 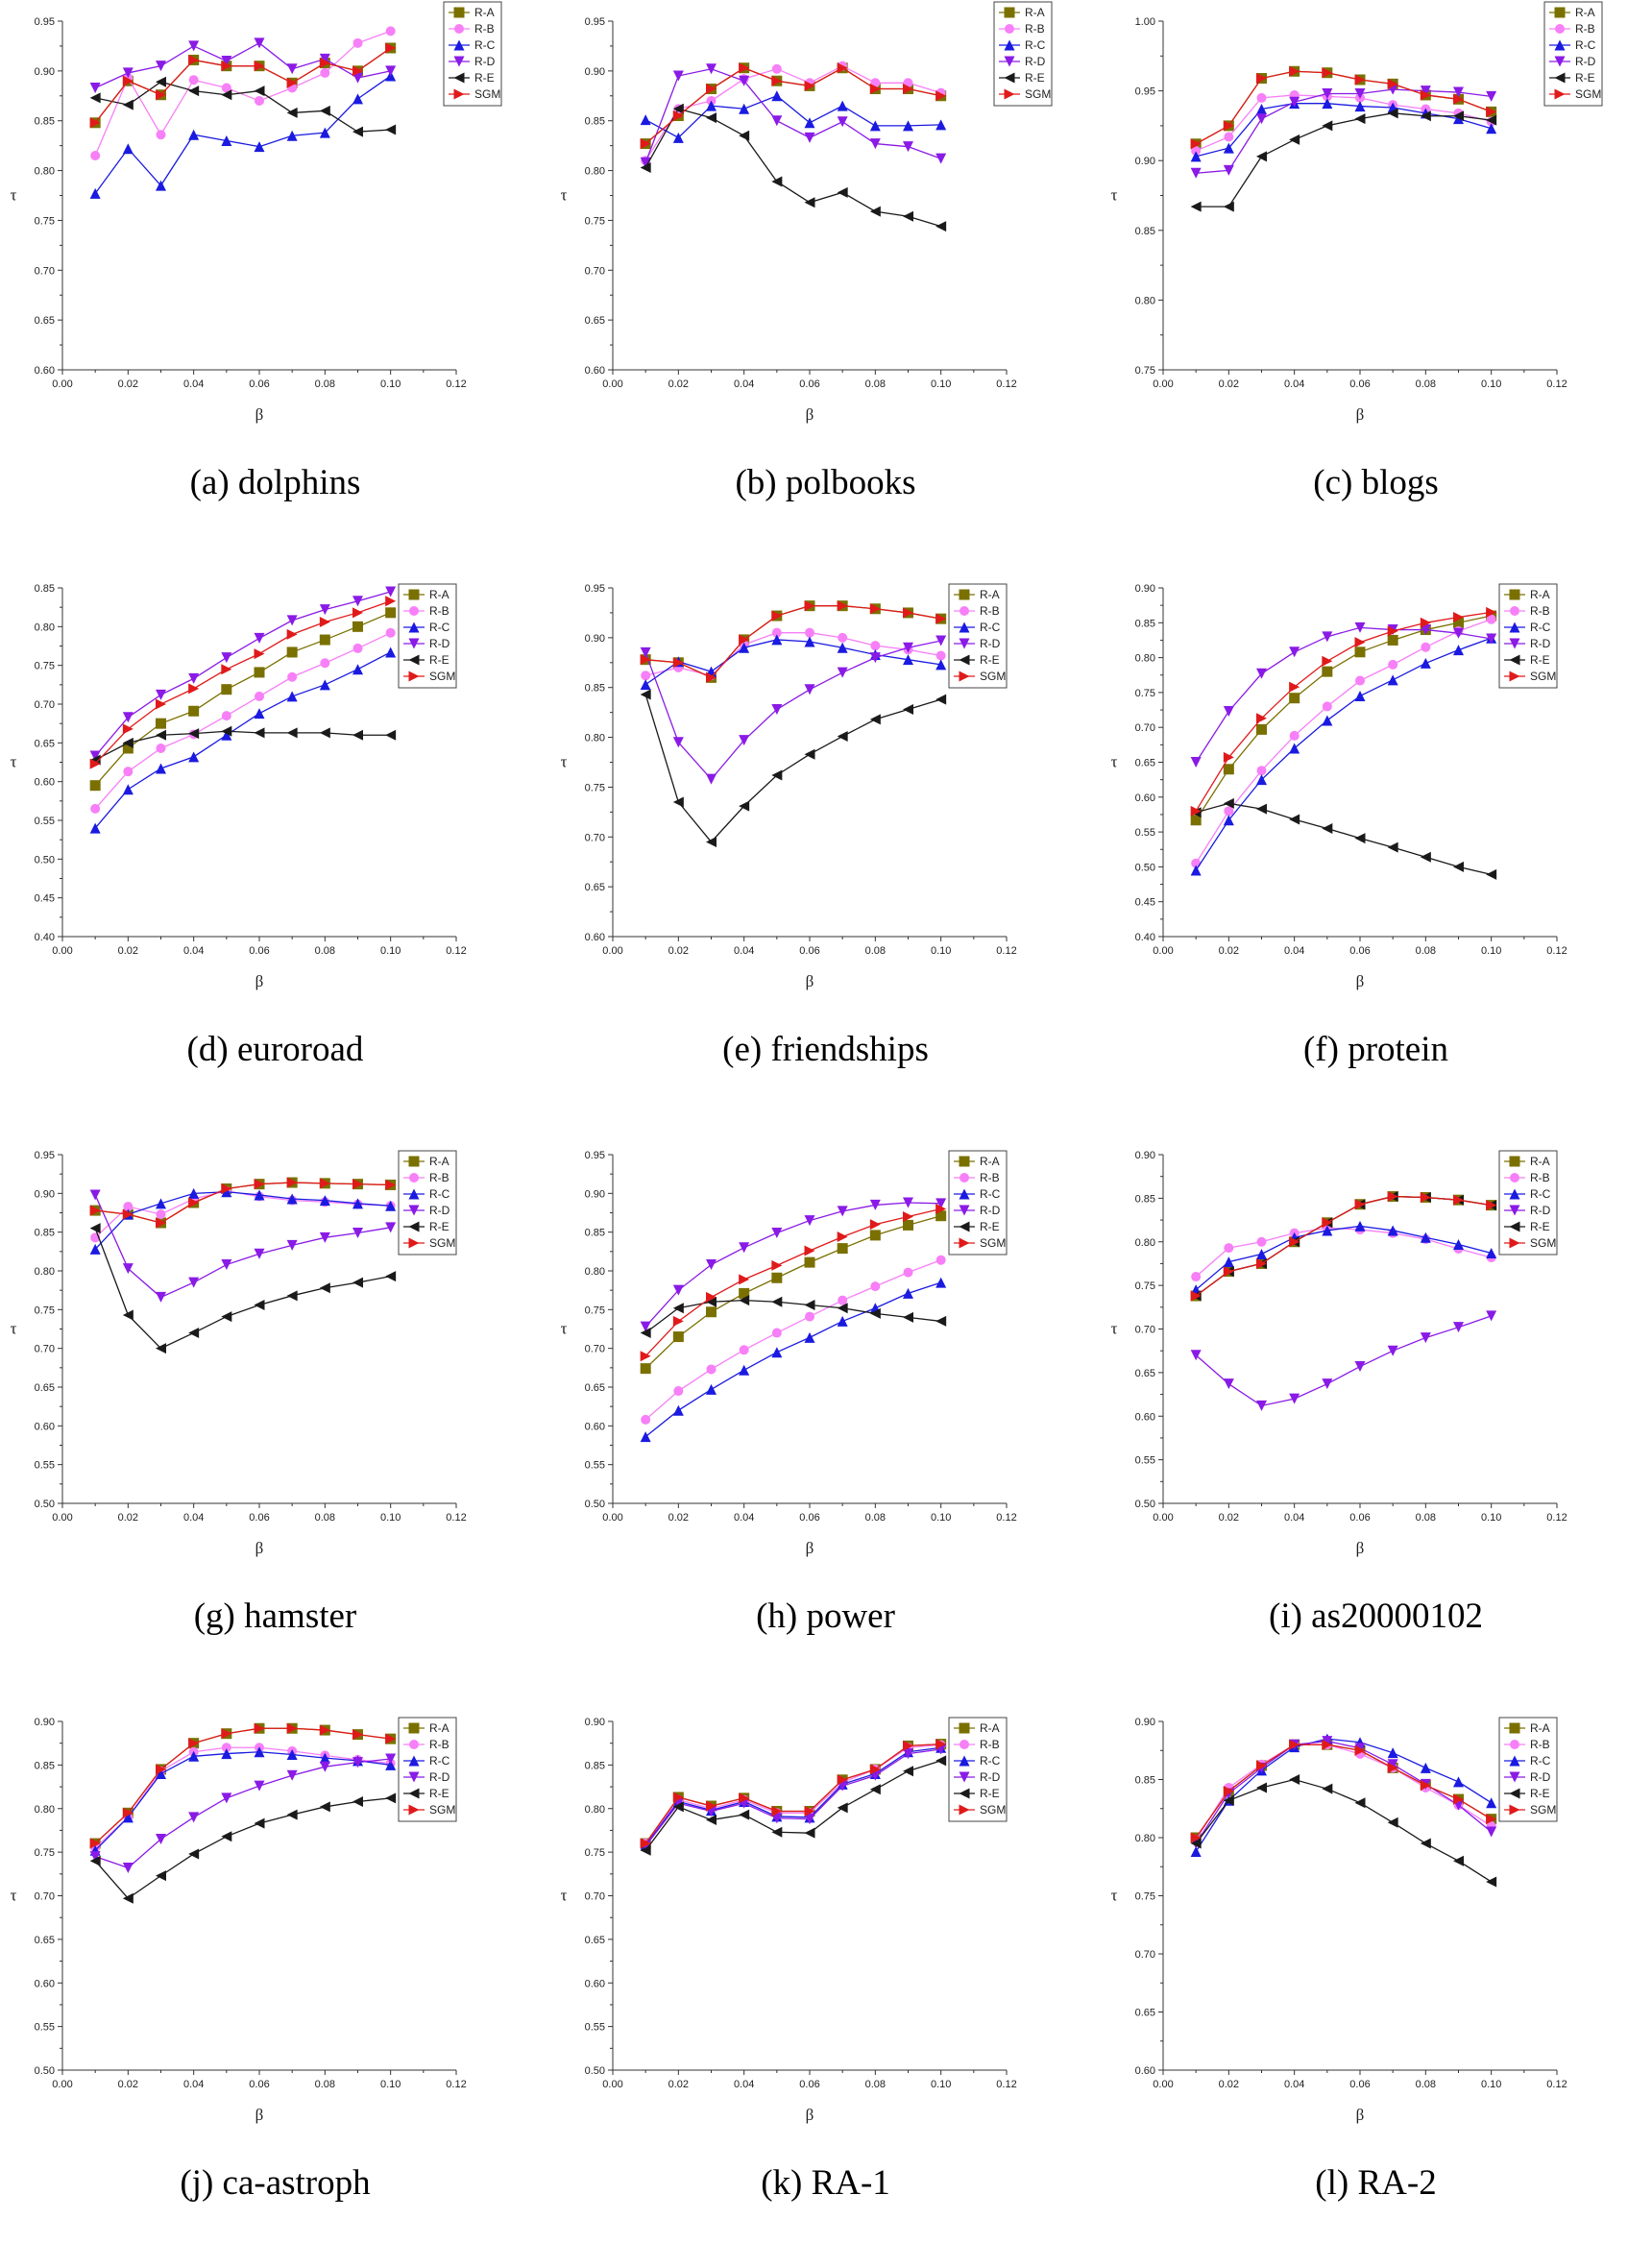 What do you see at coordinates (678, 384) in the screenshot?
I see `x-tick-label: 0.02` at bounding box center [678, 384].